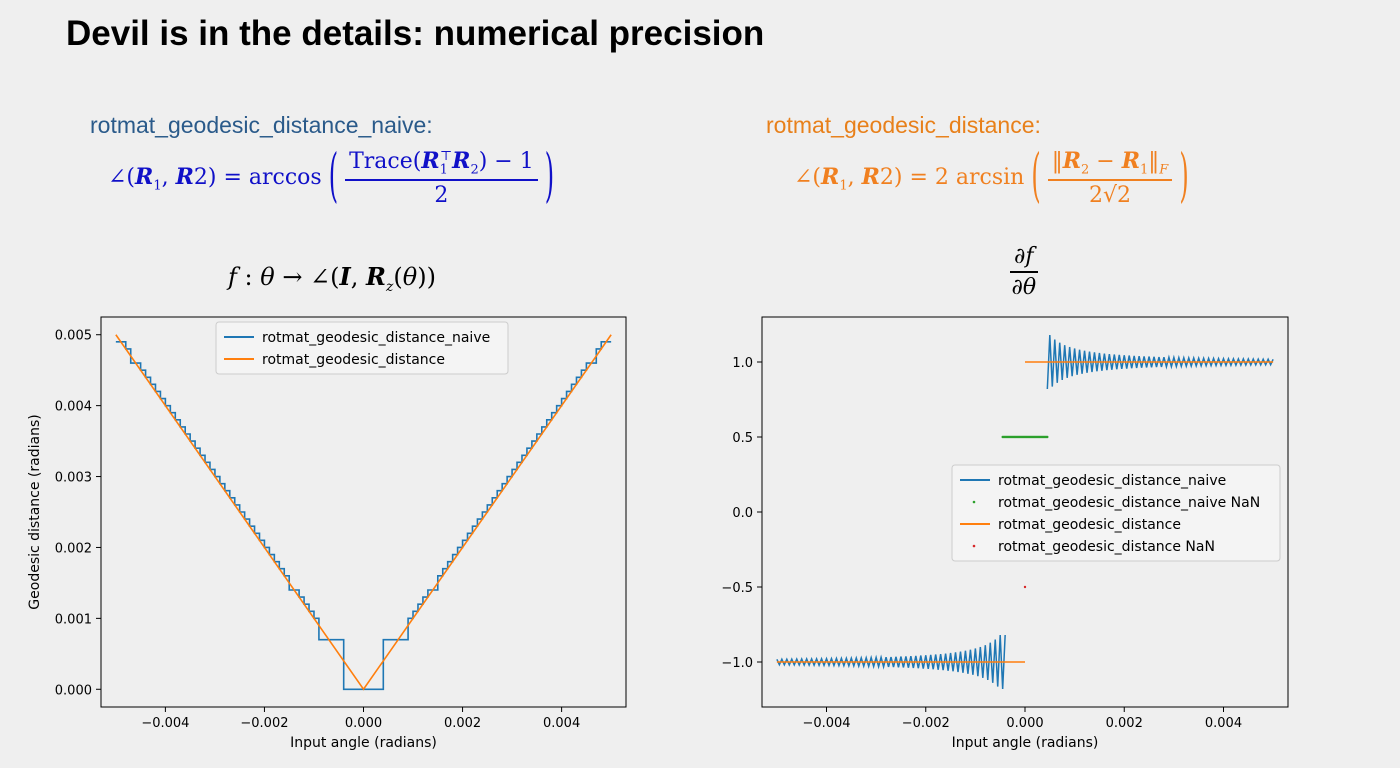 This screenshot has width=1400, height=768. Describe the element at coordinates (1106, 547) in the screenshot. I see `legend-entry: rotmat_geodesic_distance NaN` at that location.